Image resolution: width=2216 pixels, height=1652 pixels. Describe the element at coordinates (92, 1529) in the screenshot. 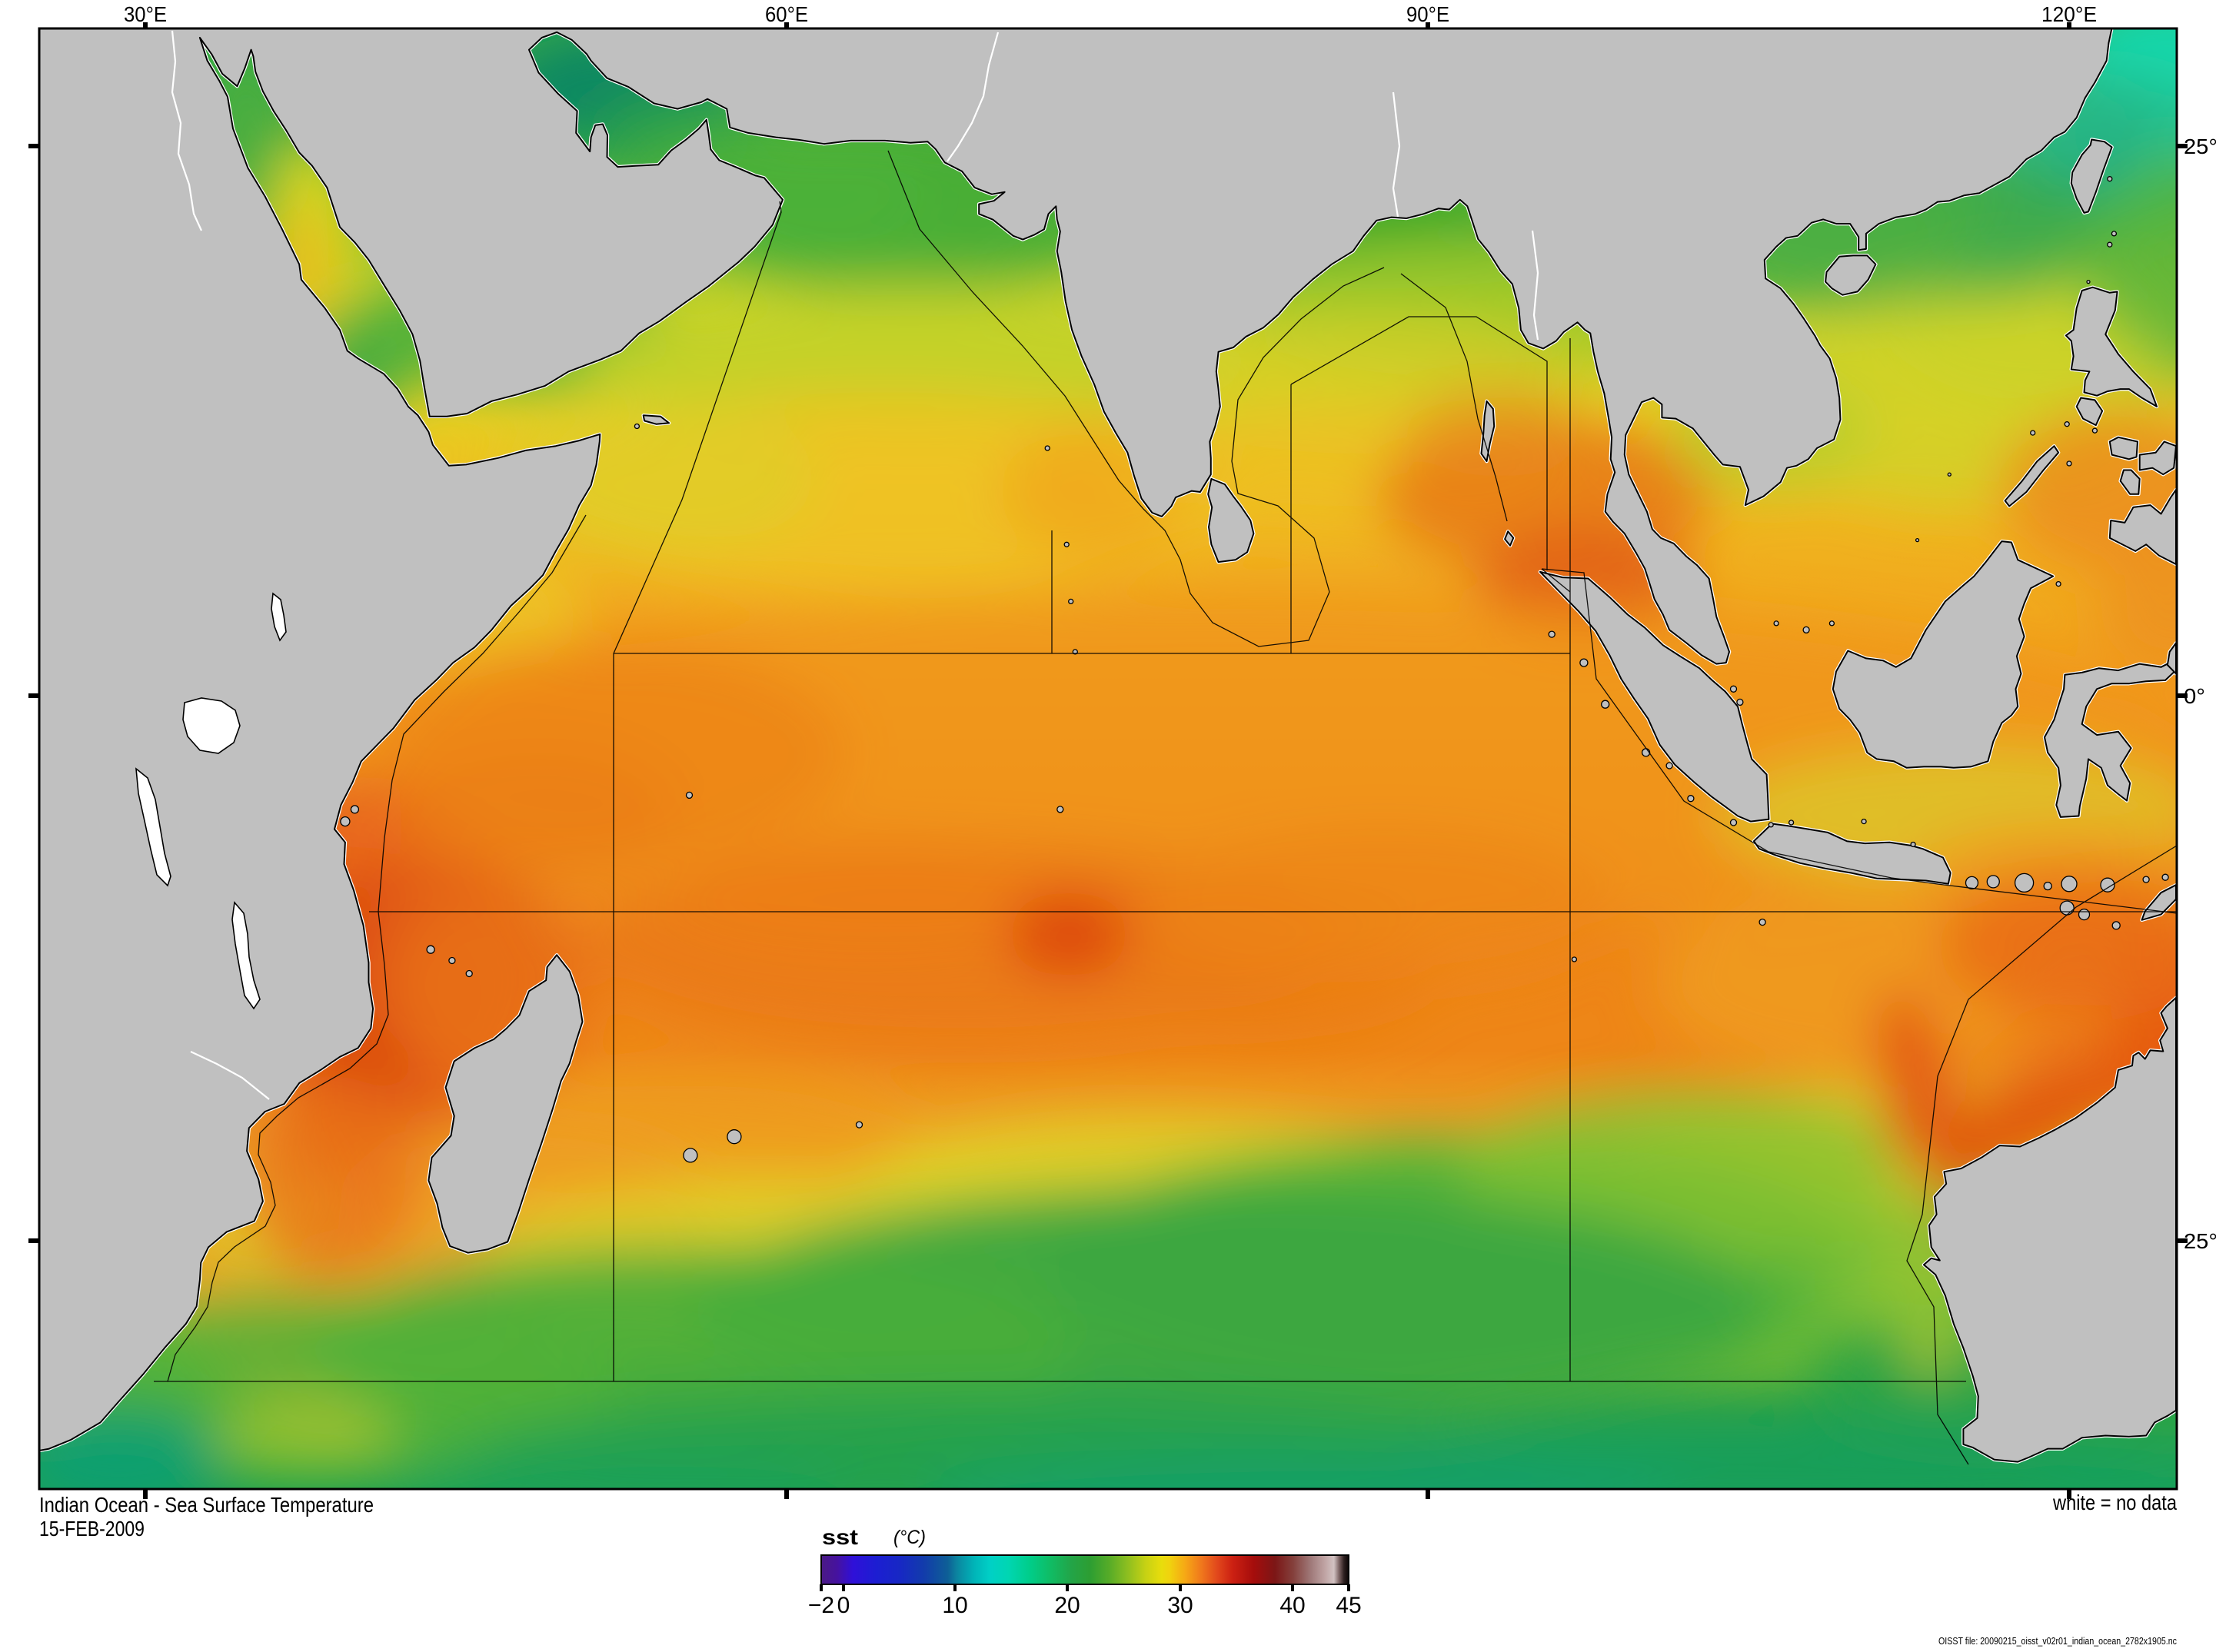

I see `svg-text: 15-FEB-2009` at that location.